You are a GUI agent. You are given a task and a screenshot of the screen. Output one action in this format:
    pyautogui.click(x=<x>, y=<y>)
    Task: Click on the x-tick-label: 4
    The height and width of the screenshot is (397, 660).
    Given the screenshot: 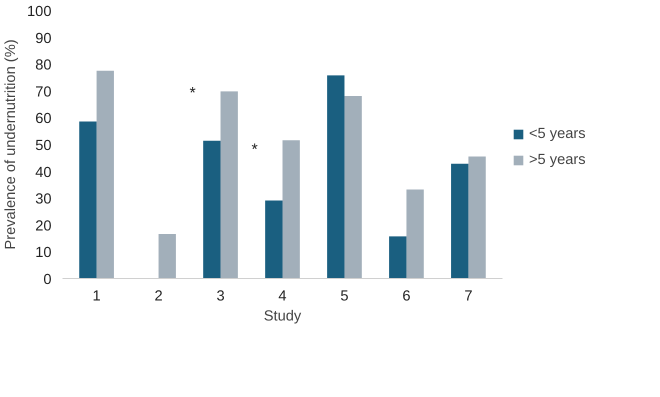 What is the action you would take?
    pyautogui.click(x=282, y=296)
    